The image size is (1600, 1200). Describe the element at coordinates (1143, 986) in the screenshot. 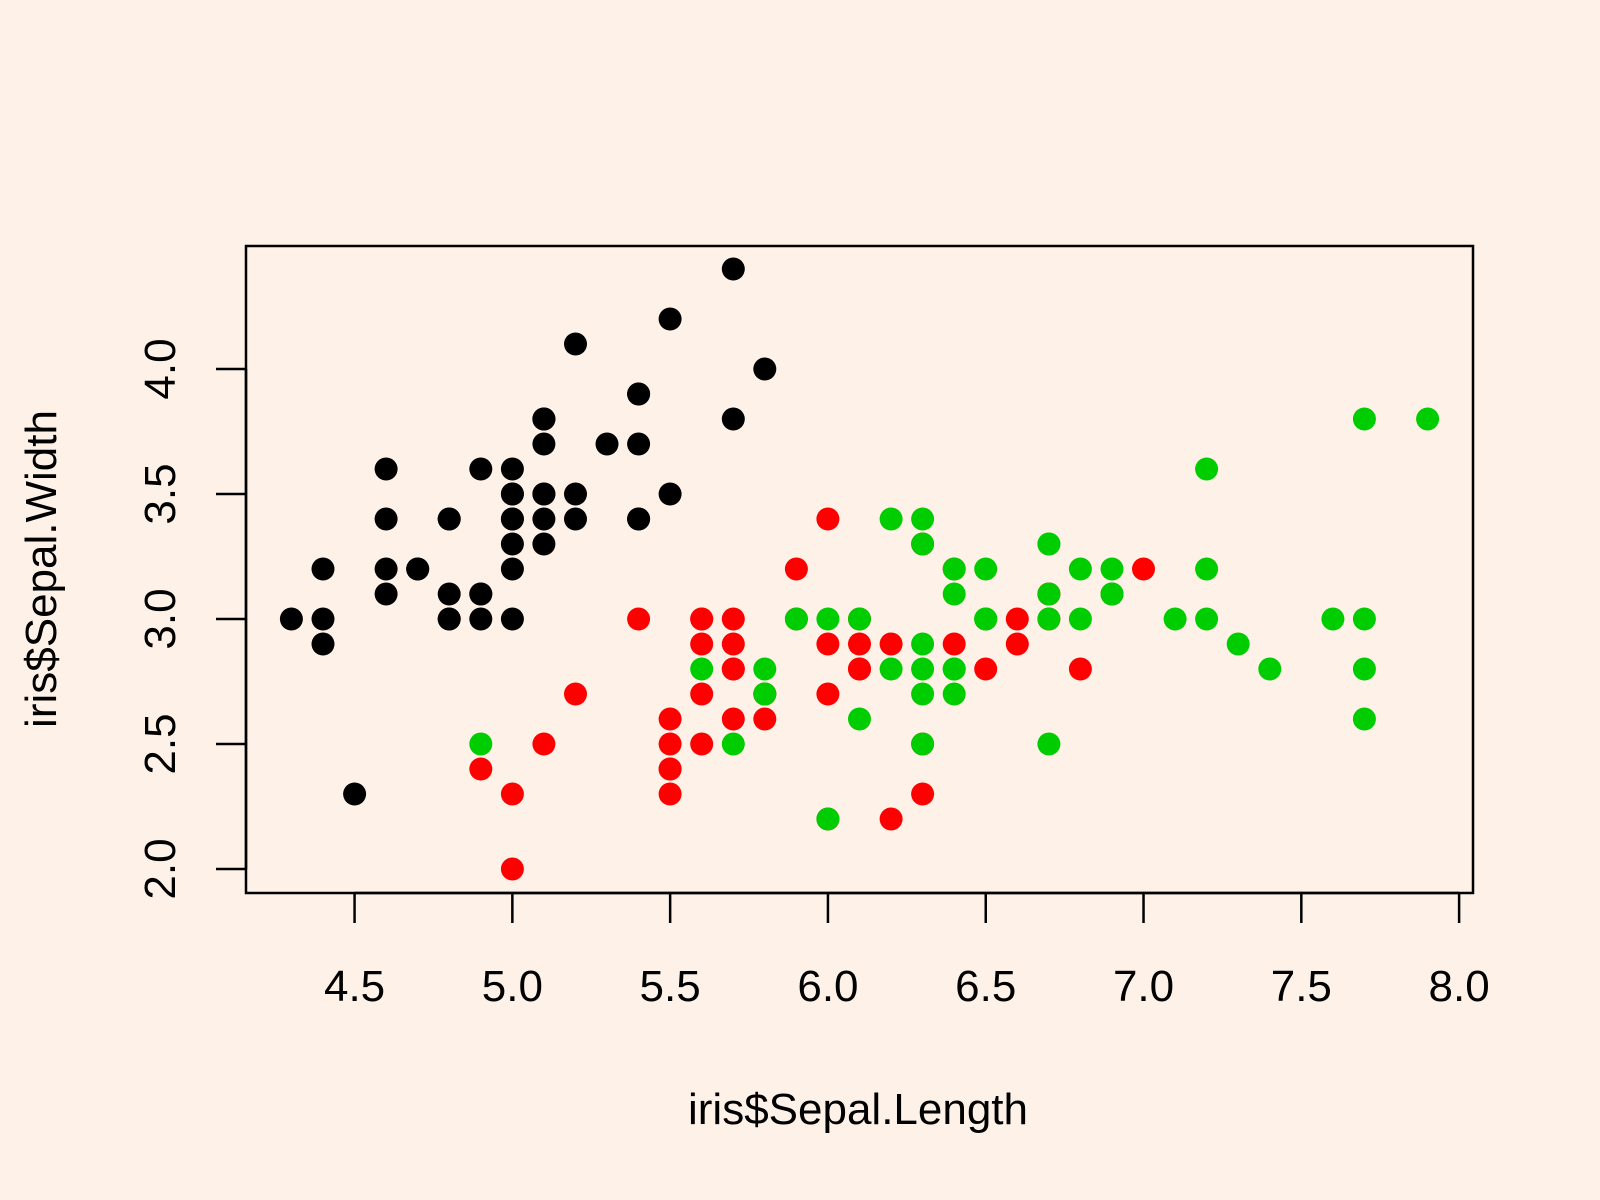

I see `x-tick-label: 7.0` at that location.